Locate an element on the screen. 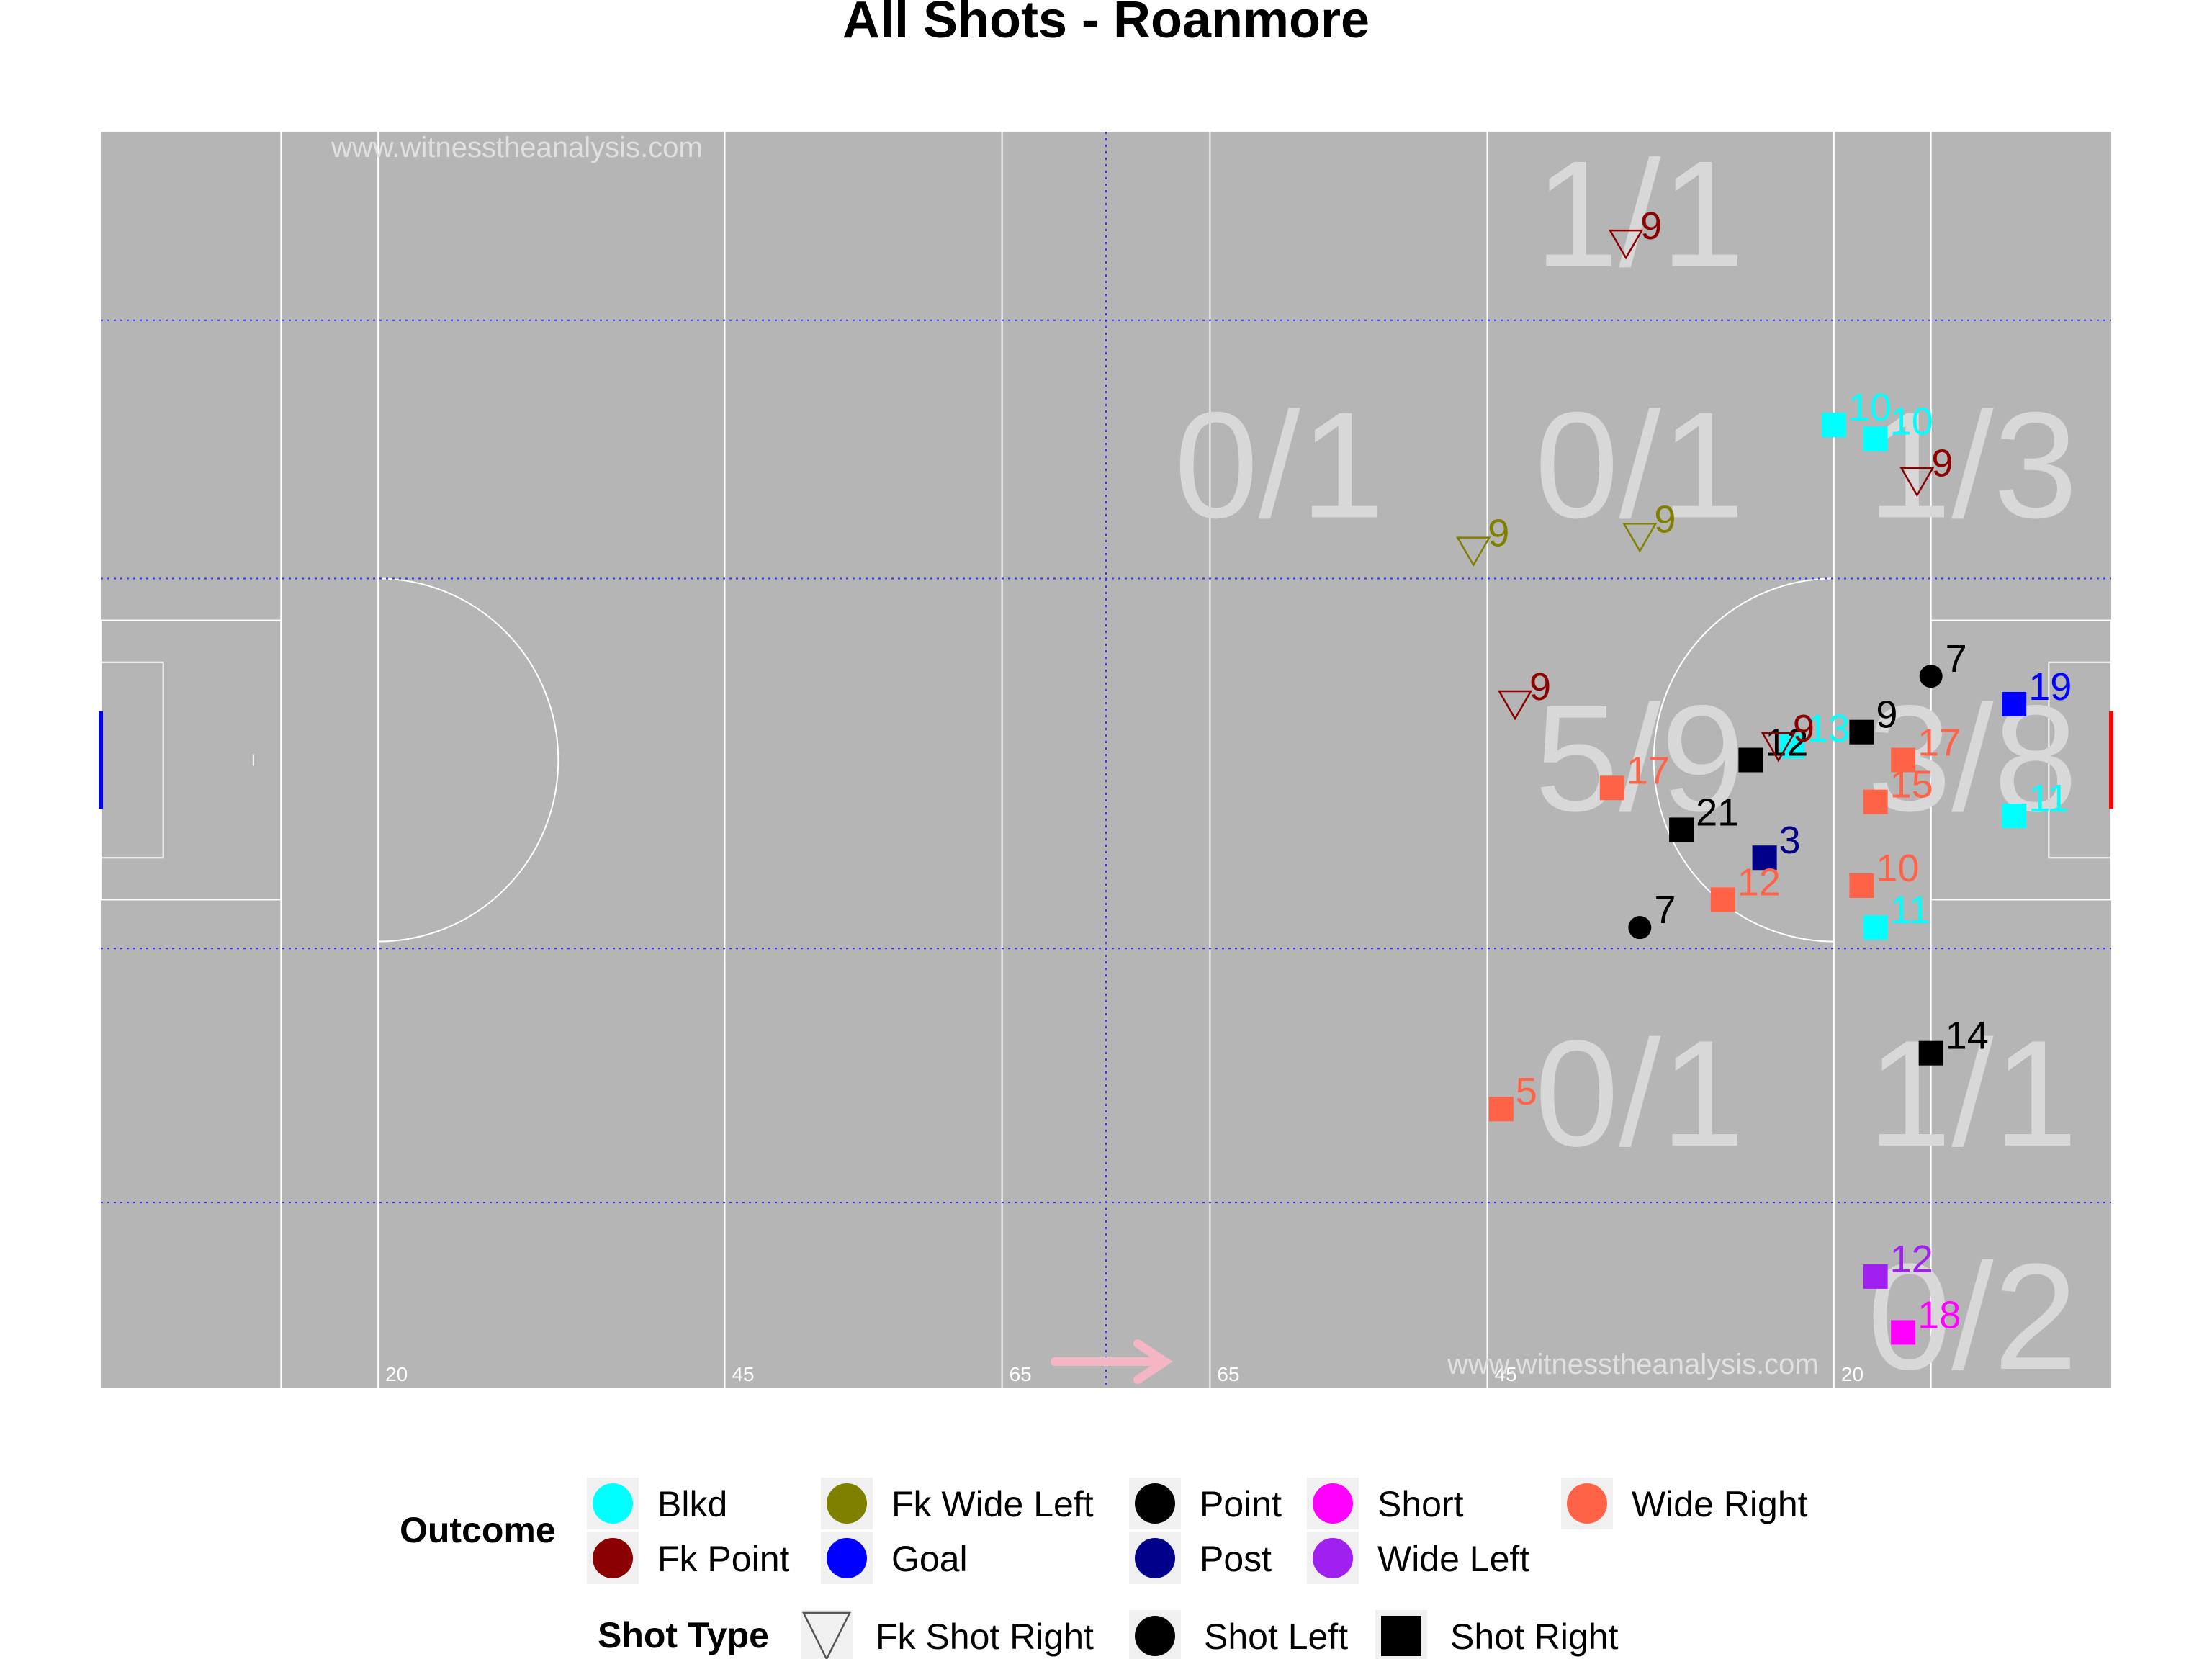 Image resolution: width=2212 pixels, height=1659 pixels. legend-outcome-label: Post is located at coordinates (1236, 1559).